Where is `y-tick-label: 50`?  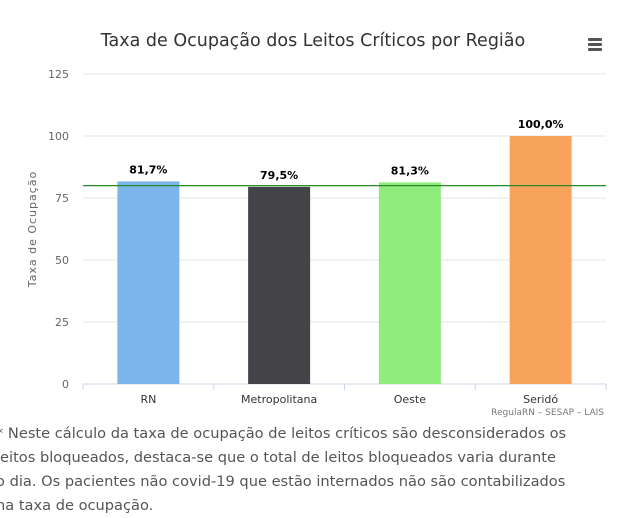 y-tick-label: 50 is located at coordinates (62, 260).